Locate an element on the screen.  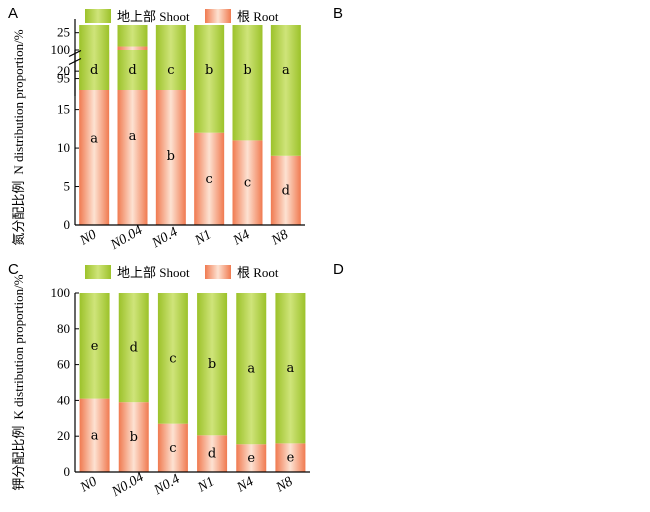
bar-shoot-upper-N0 is located at coordinates (94, 70).